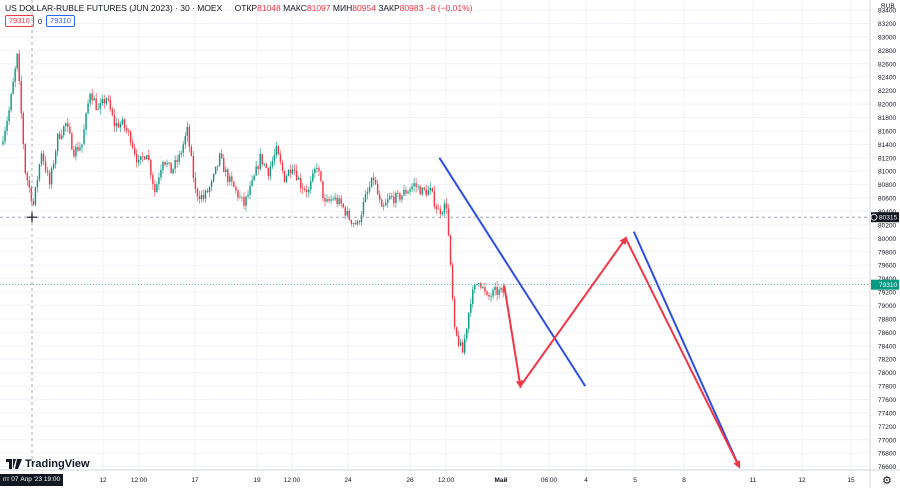 This screenshot has width=900, height=488. Describe the element at coordinates (14, 464) in the screenshot. I see `tradingview-logo-icon` at that location.